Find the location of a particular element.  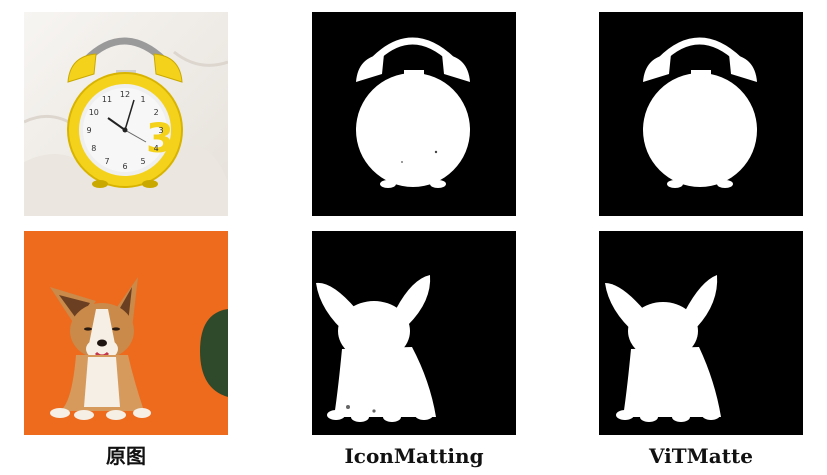

clock-iconmatting-matte is located at coordinates (414, 114).